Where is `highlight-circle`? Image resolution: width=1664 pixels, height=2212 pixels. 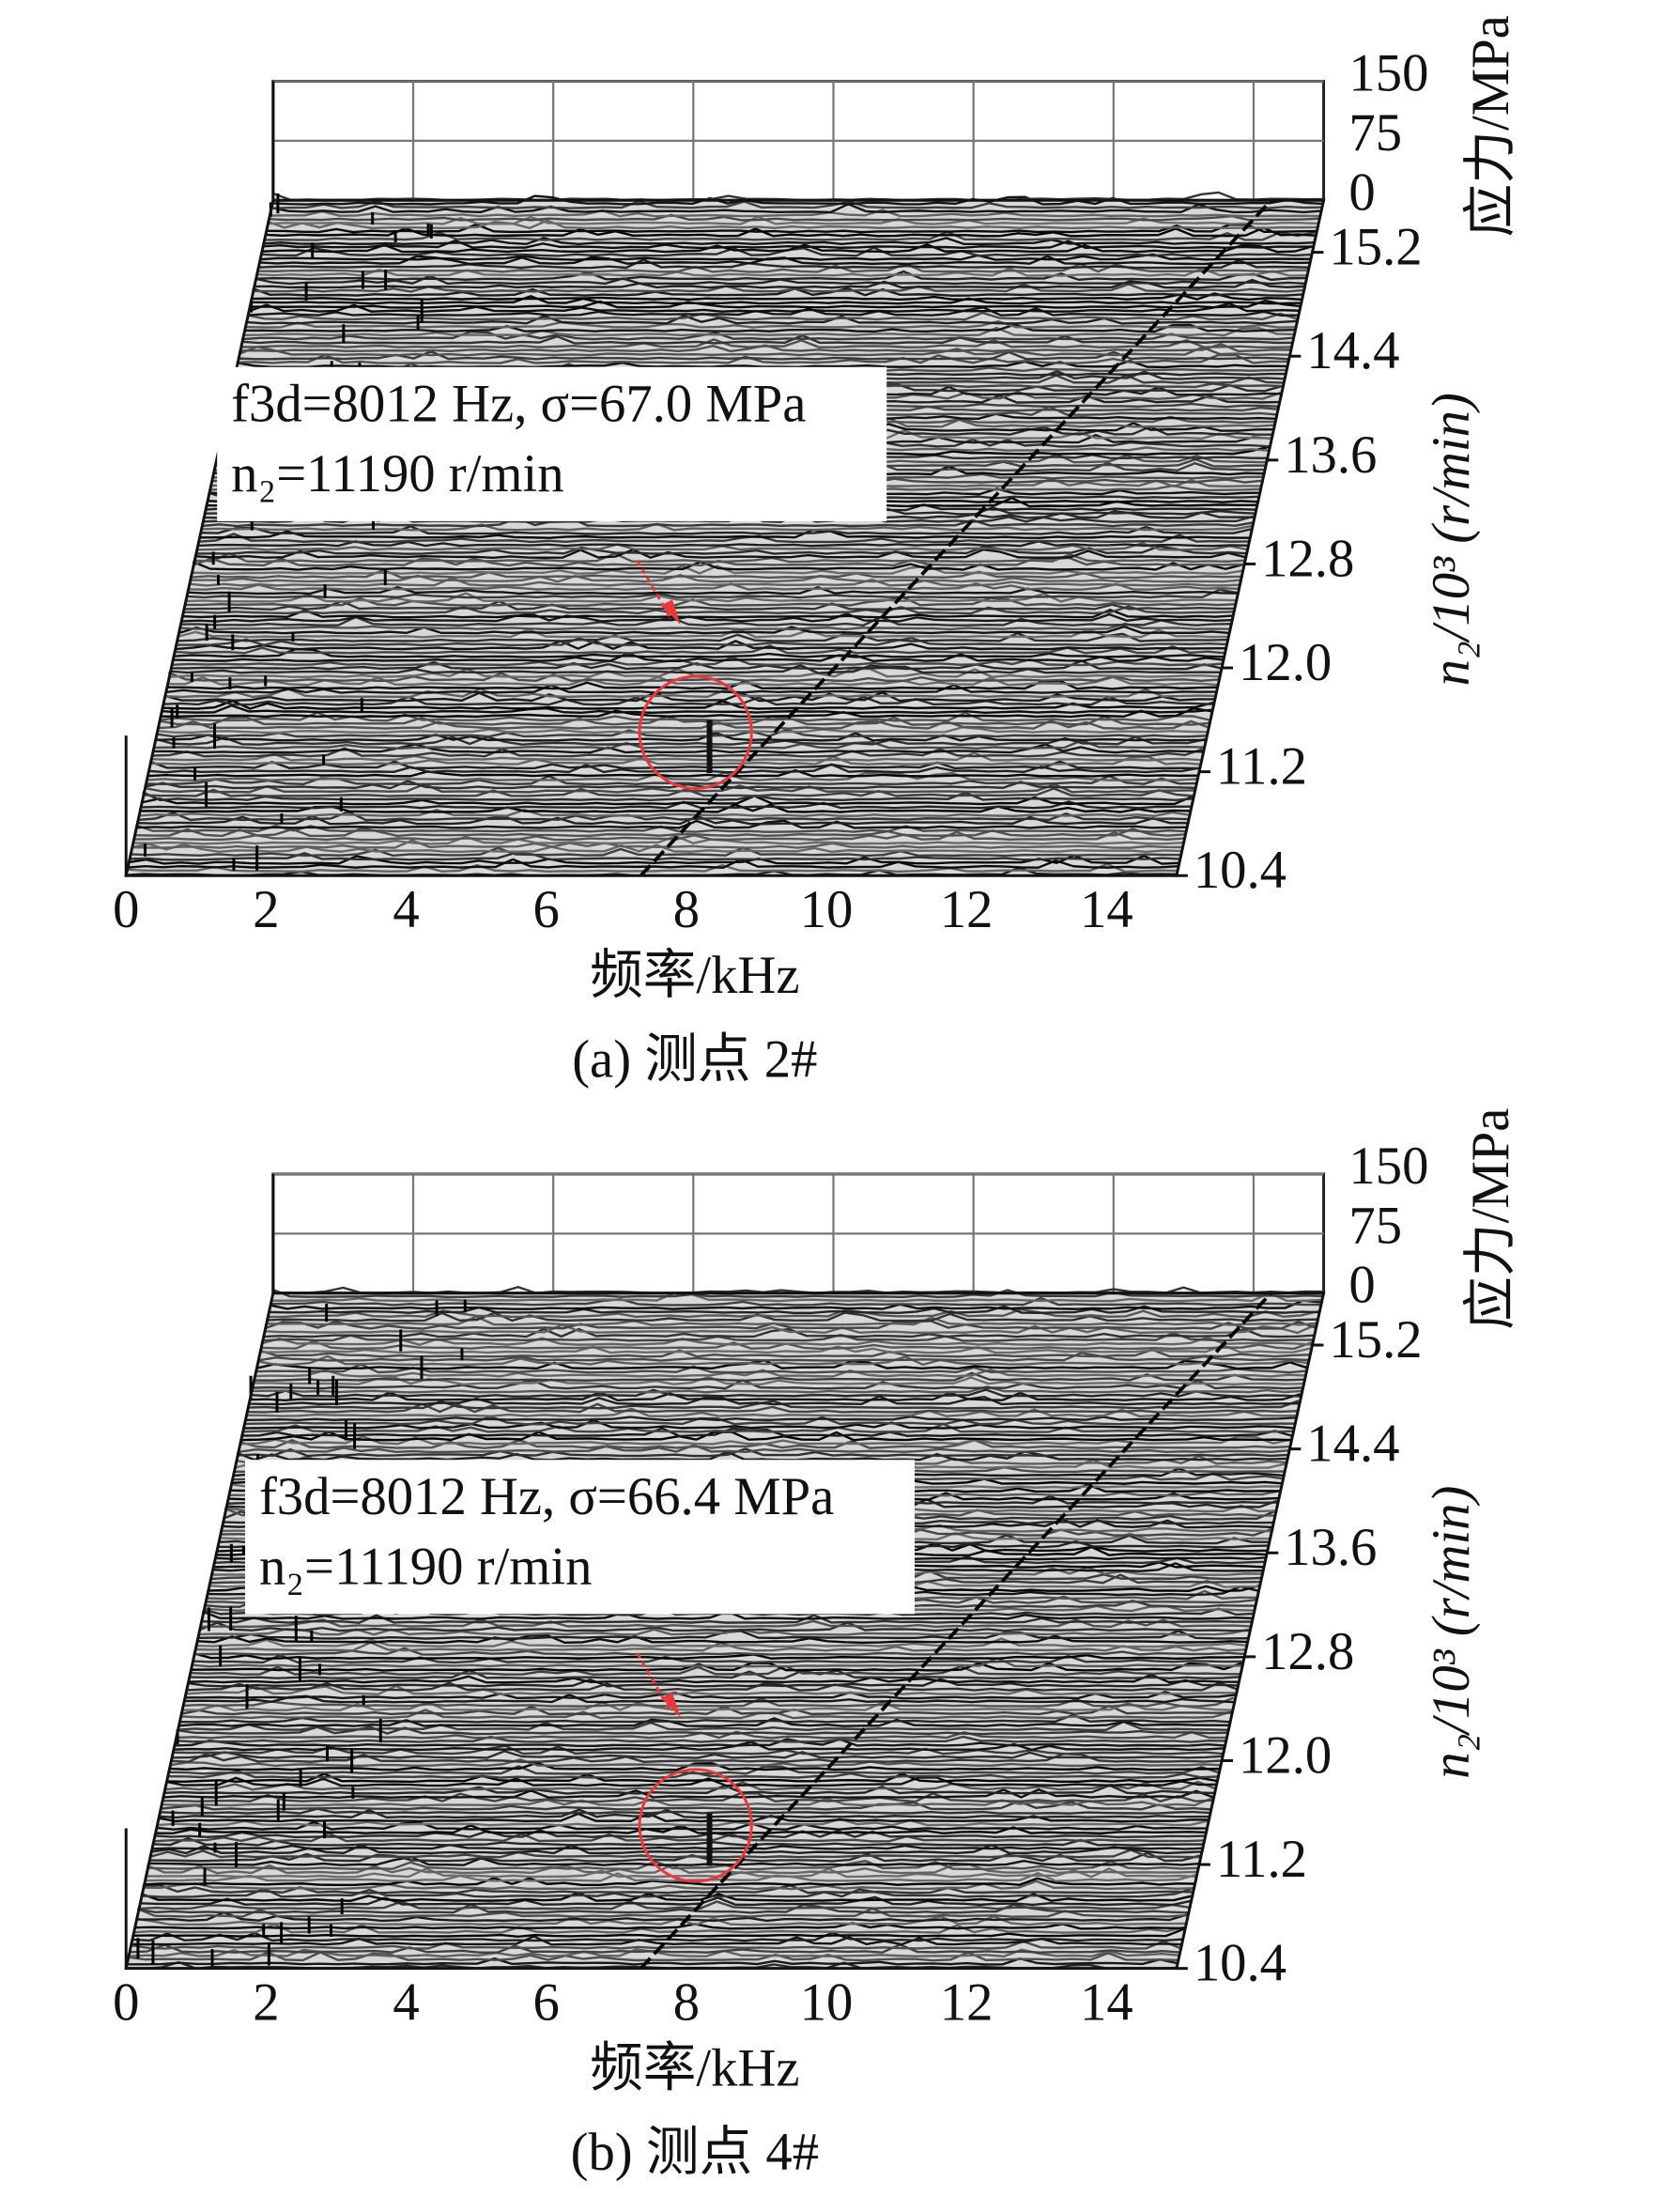 highlight-circle is located at coordinates (696, 732).